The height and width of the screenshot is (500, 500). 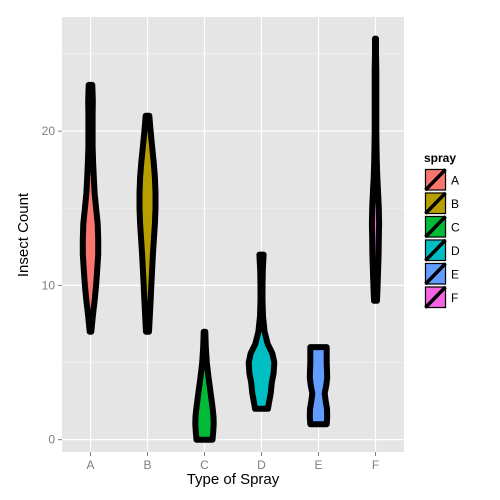 I want to click on violin-A, so click(x=90, y=208).